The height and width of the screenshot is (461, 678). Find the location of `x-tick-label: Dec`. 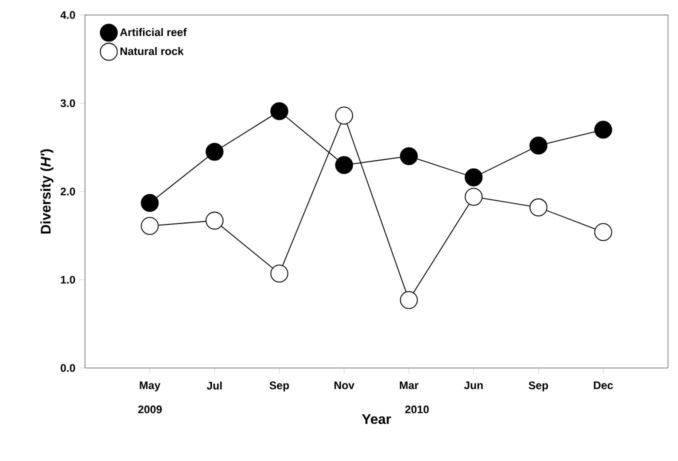

x-tick-label: Dec is located at coordinates (603, 386).